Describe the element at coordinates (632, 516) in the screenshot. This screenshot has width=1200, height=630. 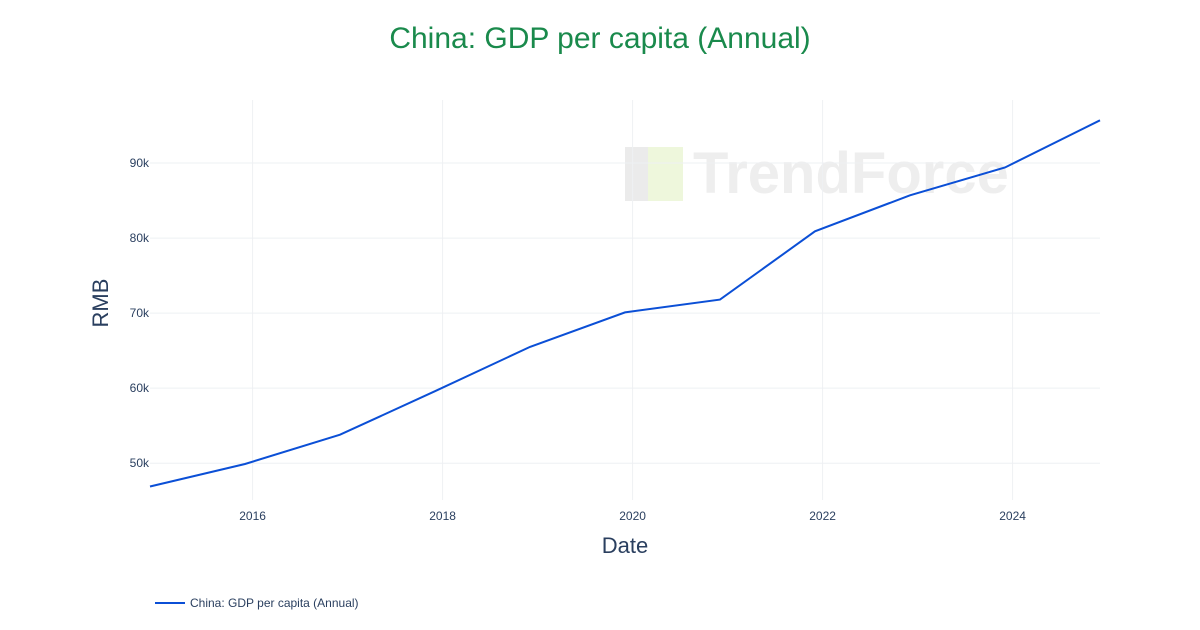
I see `x-tick-label: 2020` at that location.